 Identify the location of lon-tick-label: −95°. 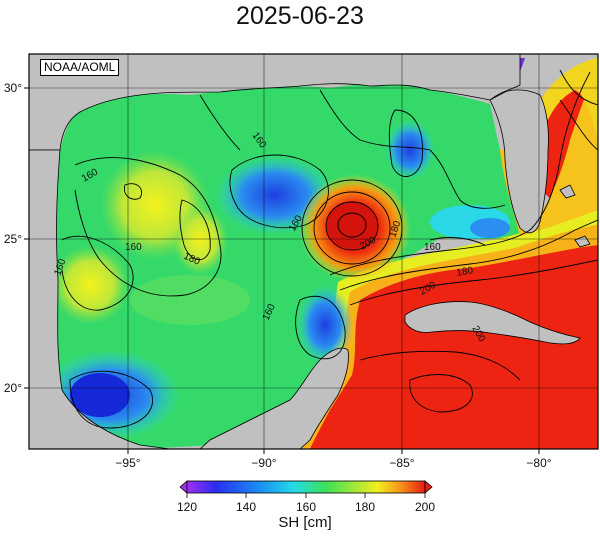
(127, 463).